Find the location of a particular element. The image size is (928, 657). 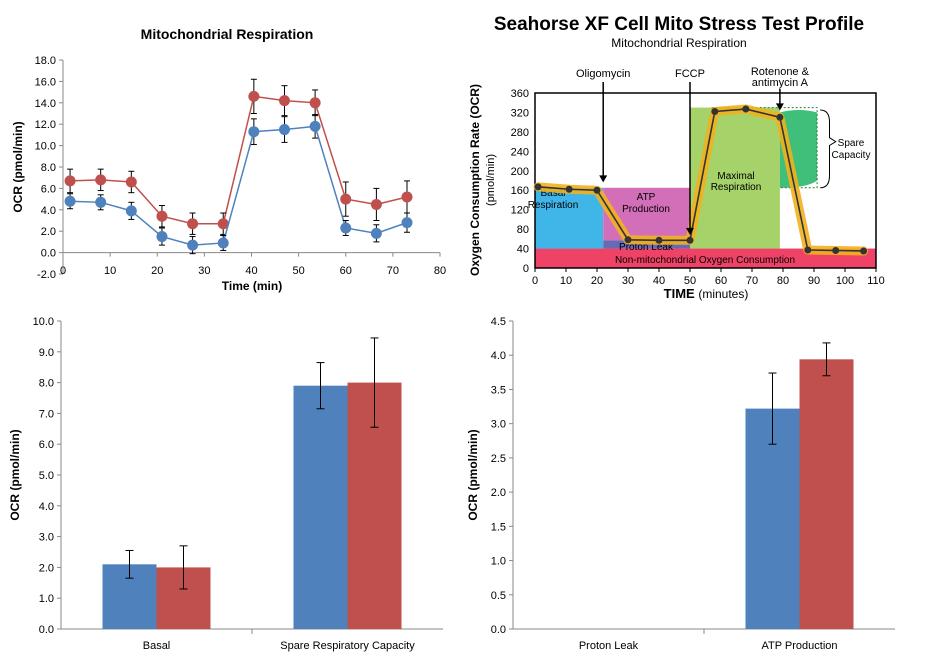

spare-label-2: Capacity is located at coordinates (851, 155).